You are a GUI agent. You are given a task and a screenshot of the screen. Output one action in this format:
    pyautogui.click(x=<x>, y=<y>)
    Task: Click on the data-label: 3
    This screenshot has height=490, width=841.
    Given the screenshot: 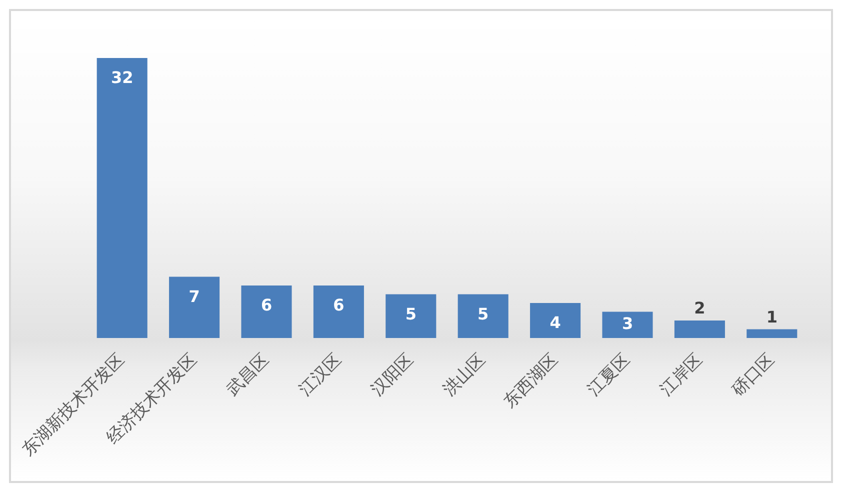 What is the action you would take?
    pyautogui.click(x=628, y=324)
    